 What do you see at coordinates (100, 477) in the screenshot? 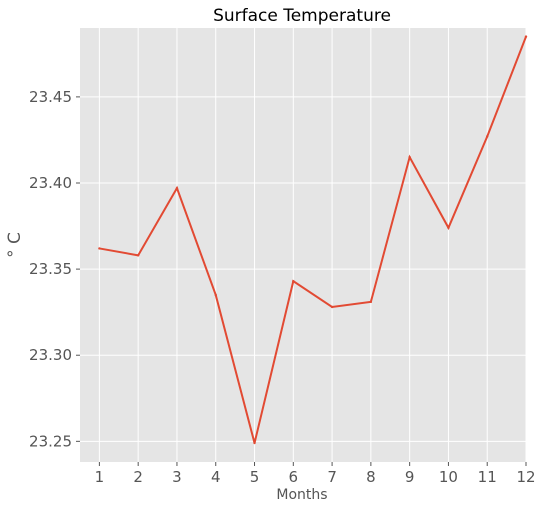
I see `x-tick-label: 1` at bounding box center [100, 477].